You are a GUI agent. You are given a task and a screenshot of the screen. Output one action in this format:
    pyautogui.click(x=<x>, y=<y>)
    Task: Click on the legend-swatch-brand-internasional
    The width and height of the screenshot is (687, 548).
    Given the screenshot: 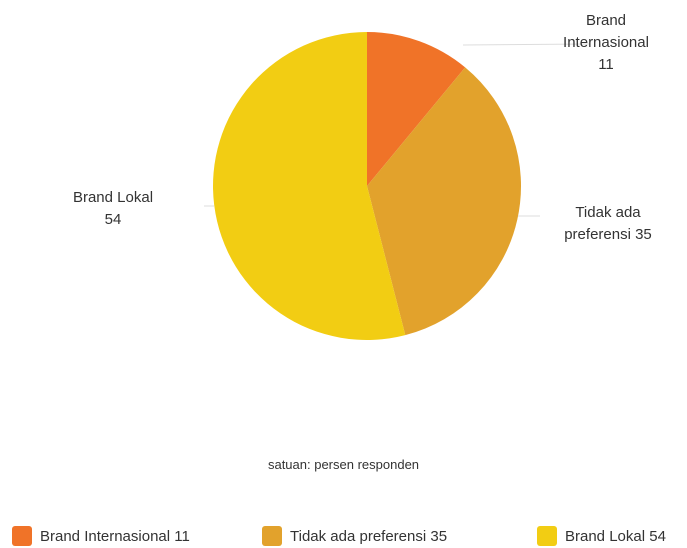 What is the action you would take?
    pyautogui.click(x=22, y=536)
    